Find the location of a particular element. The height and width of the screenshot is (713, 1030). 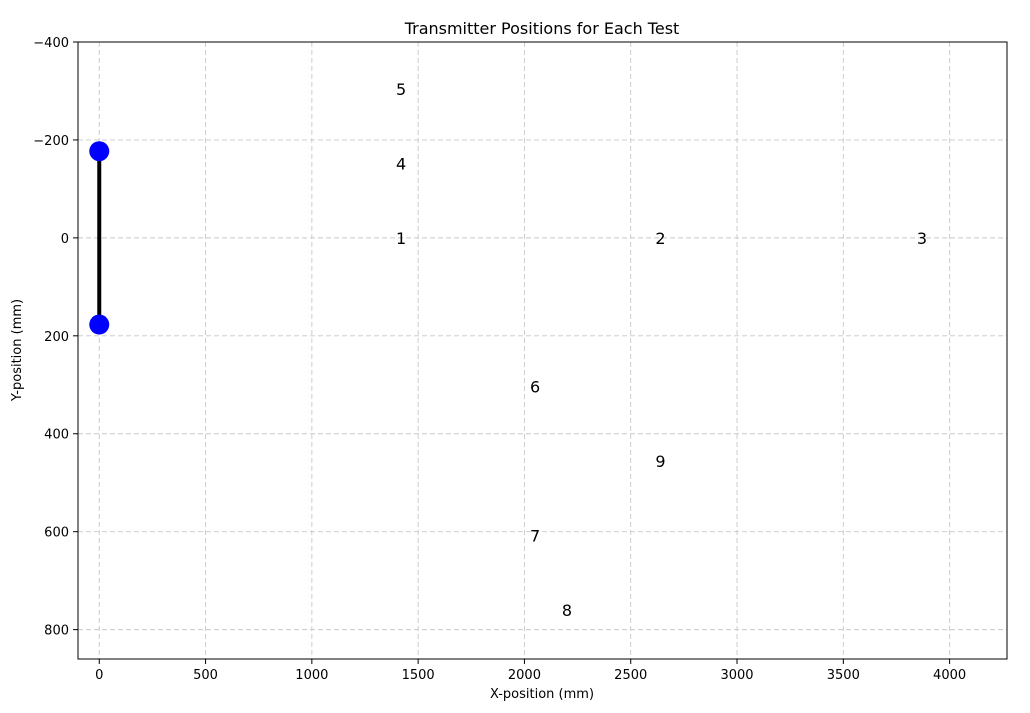

y-tick-label: −200 is located at coordinates (51, 141).